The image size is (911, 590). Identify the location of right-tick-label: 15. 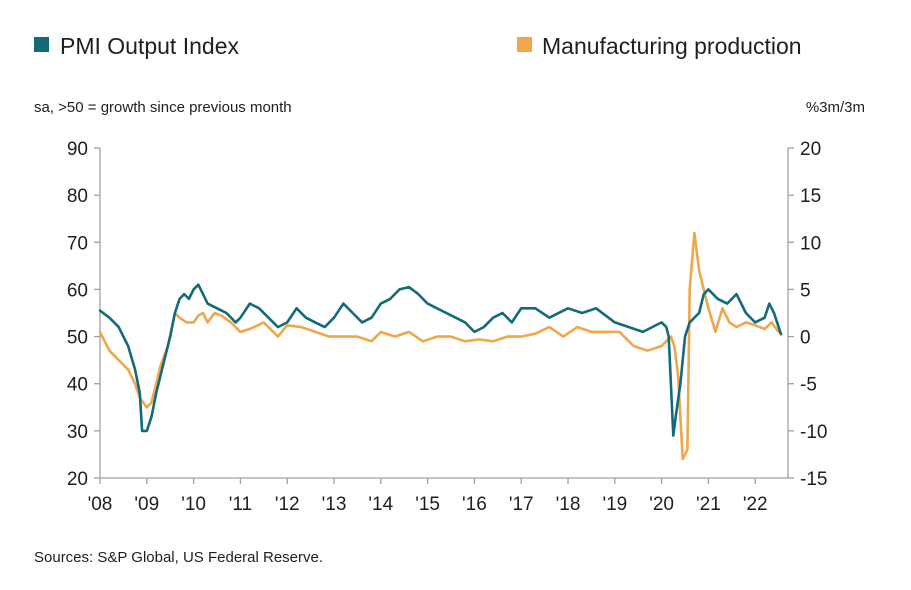
(810, 196).